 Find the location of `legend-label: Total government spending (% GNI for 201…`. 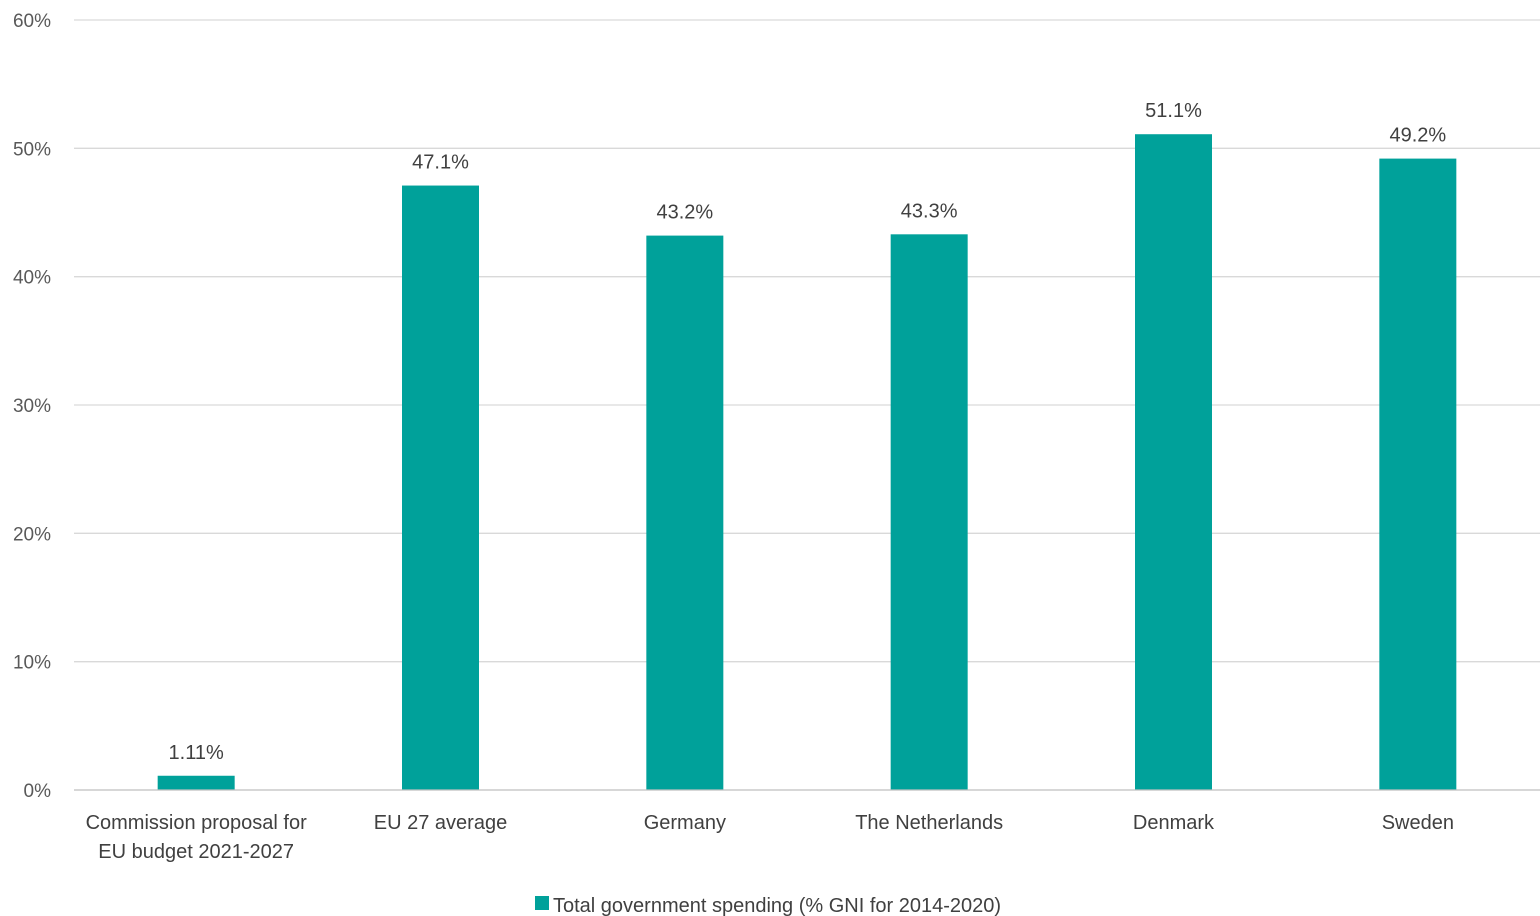

legend-label: Total government spending (% GNI for 201… is located at coordinates (777, 905).